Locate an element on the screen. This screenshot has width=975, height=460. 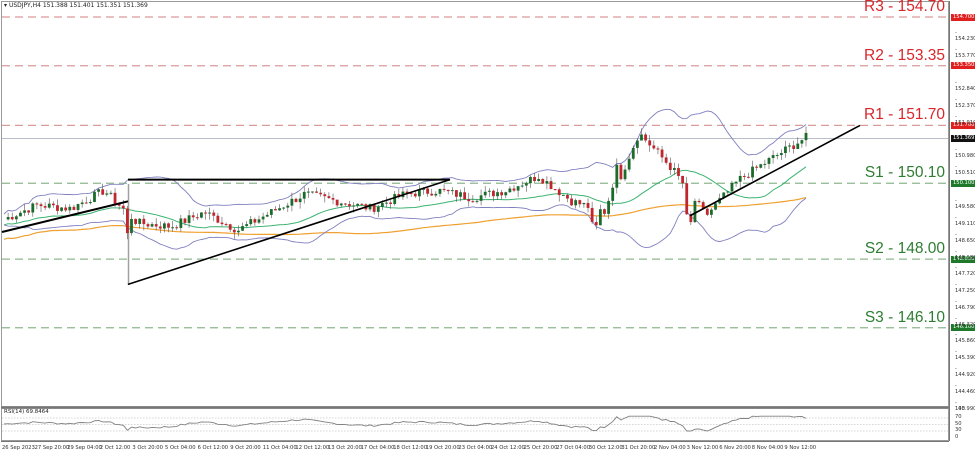
slow-moving-average-line is located at coordinates (405, 218).